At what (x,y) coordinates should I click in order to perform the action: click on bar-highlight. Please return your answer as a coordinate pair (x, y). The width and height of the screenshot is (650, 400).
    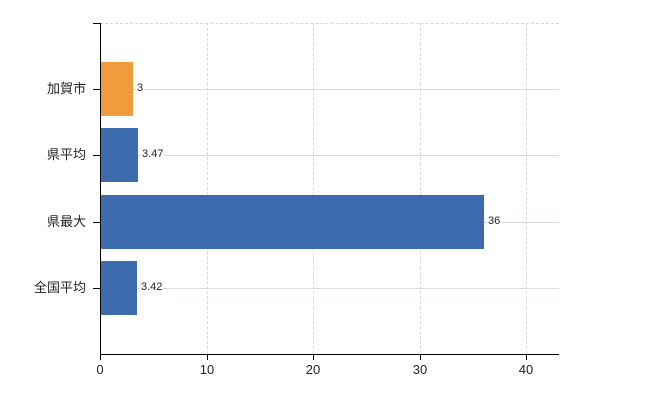
    Looking at the image, I should click on (117, 89).